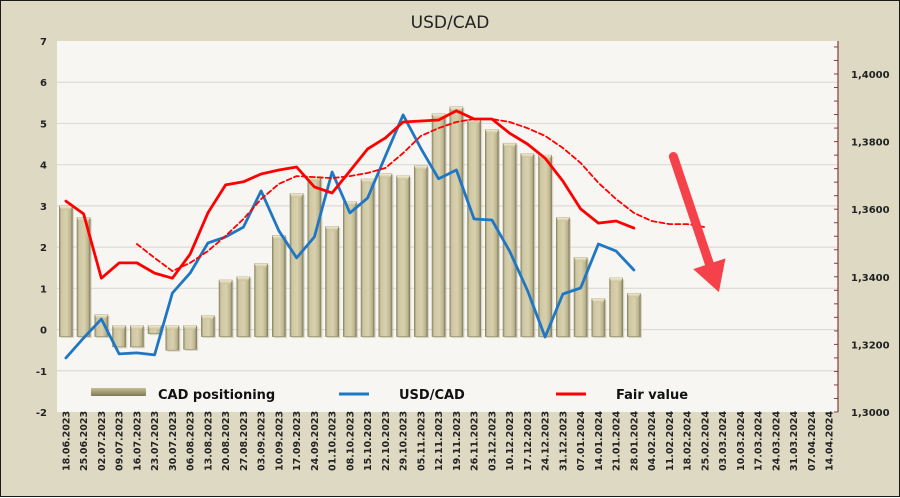  Describe the element at coordinates (581, 441) in the screenshot. I see `x-tick-label: 07.01.2024` at that location.